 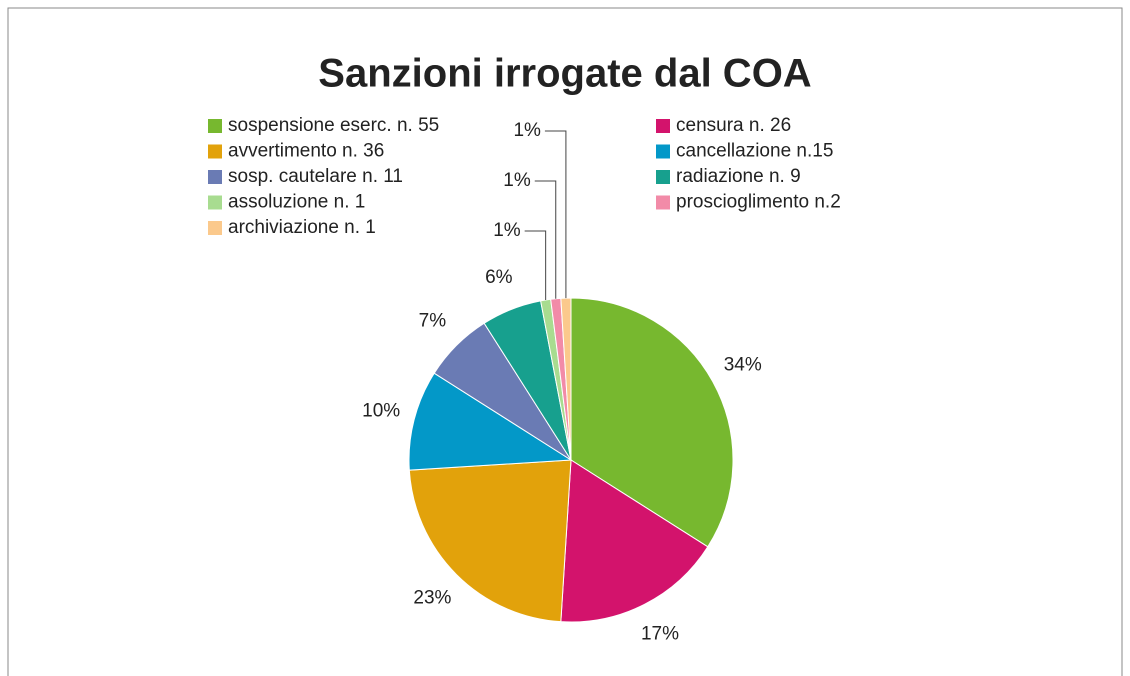 I want to click on legend-label: archiviazione n. 1, so click(x=302, y=227).